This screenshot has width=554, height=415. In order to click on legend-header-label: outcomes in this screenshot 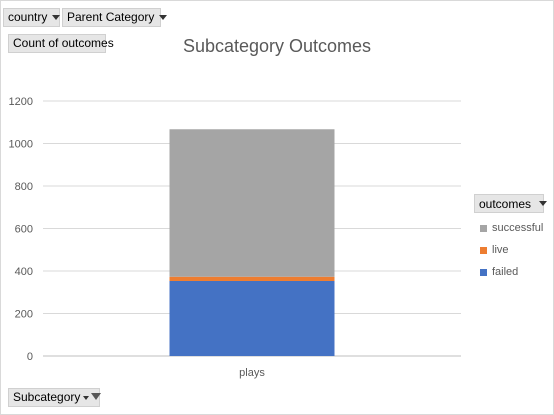, I will do `click(505, 204)`.